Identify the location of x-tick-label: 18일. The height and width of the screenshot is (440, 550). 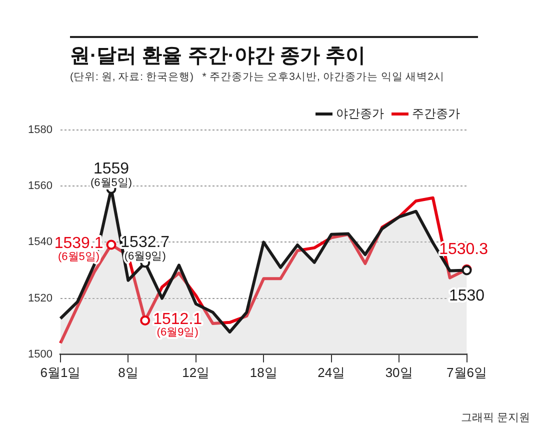
(264, 372).